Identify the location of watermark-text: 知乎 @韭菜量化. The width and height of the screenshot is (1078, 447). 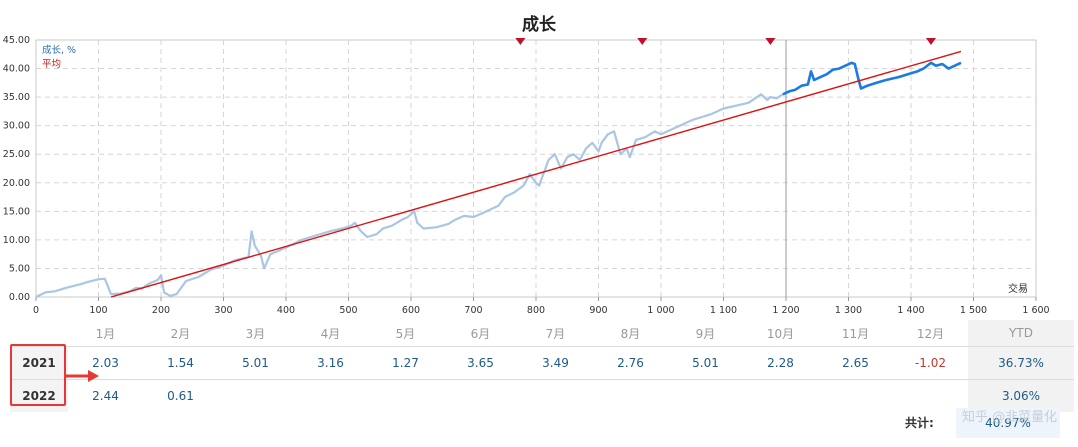
(1010, 417).